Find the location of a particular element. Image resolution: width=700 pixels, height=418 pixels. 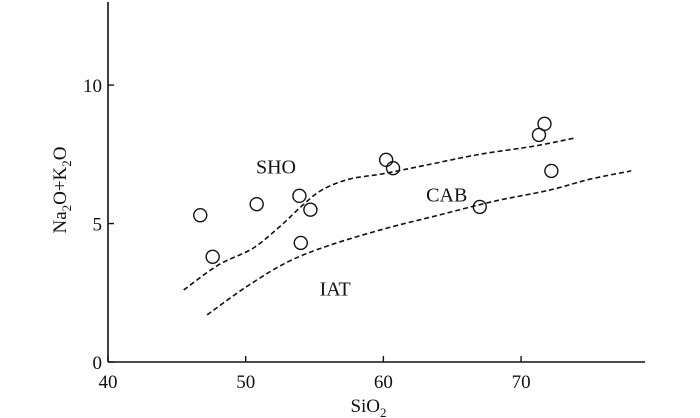

y-axis-label: Na2O+K2O is located at coordinates (62, 189).